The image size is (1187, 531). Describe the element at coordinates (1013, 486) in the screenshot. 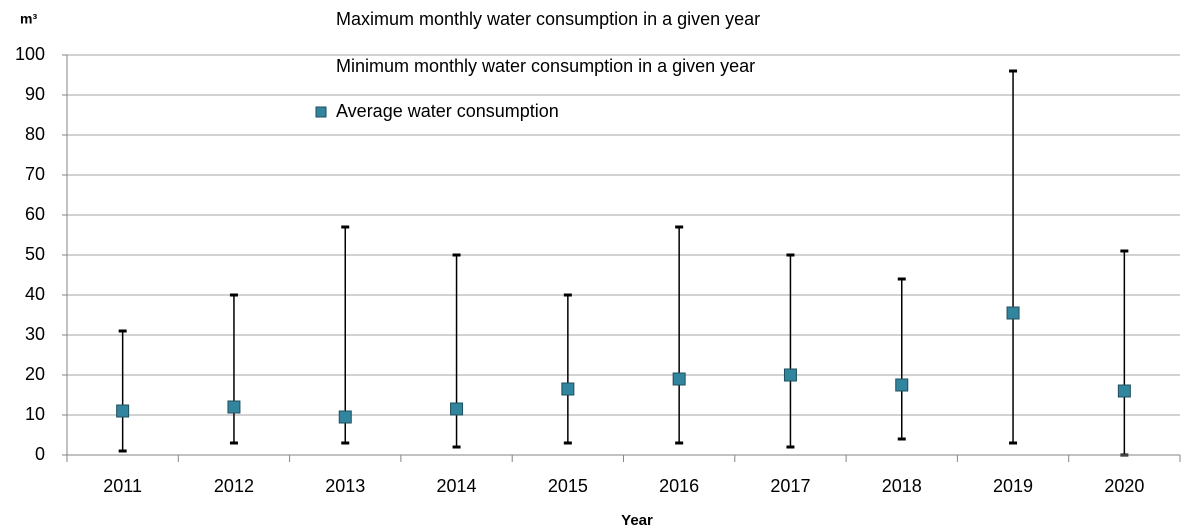

I see `x-tick-label: 2019` at that location.